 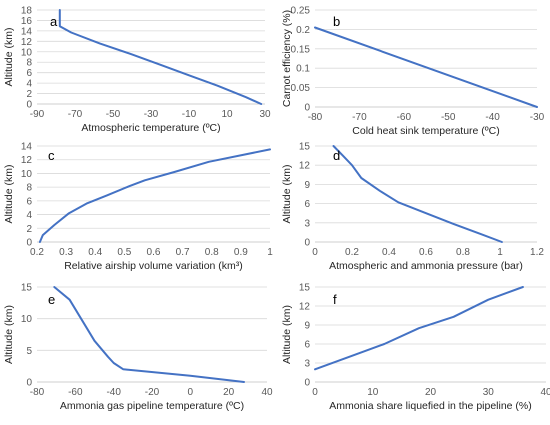 I want to click on y-tick-label: 14, so click(x=27, y=31).